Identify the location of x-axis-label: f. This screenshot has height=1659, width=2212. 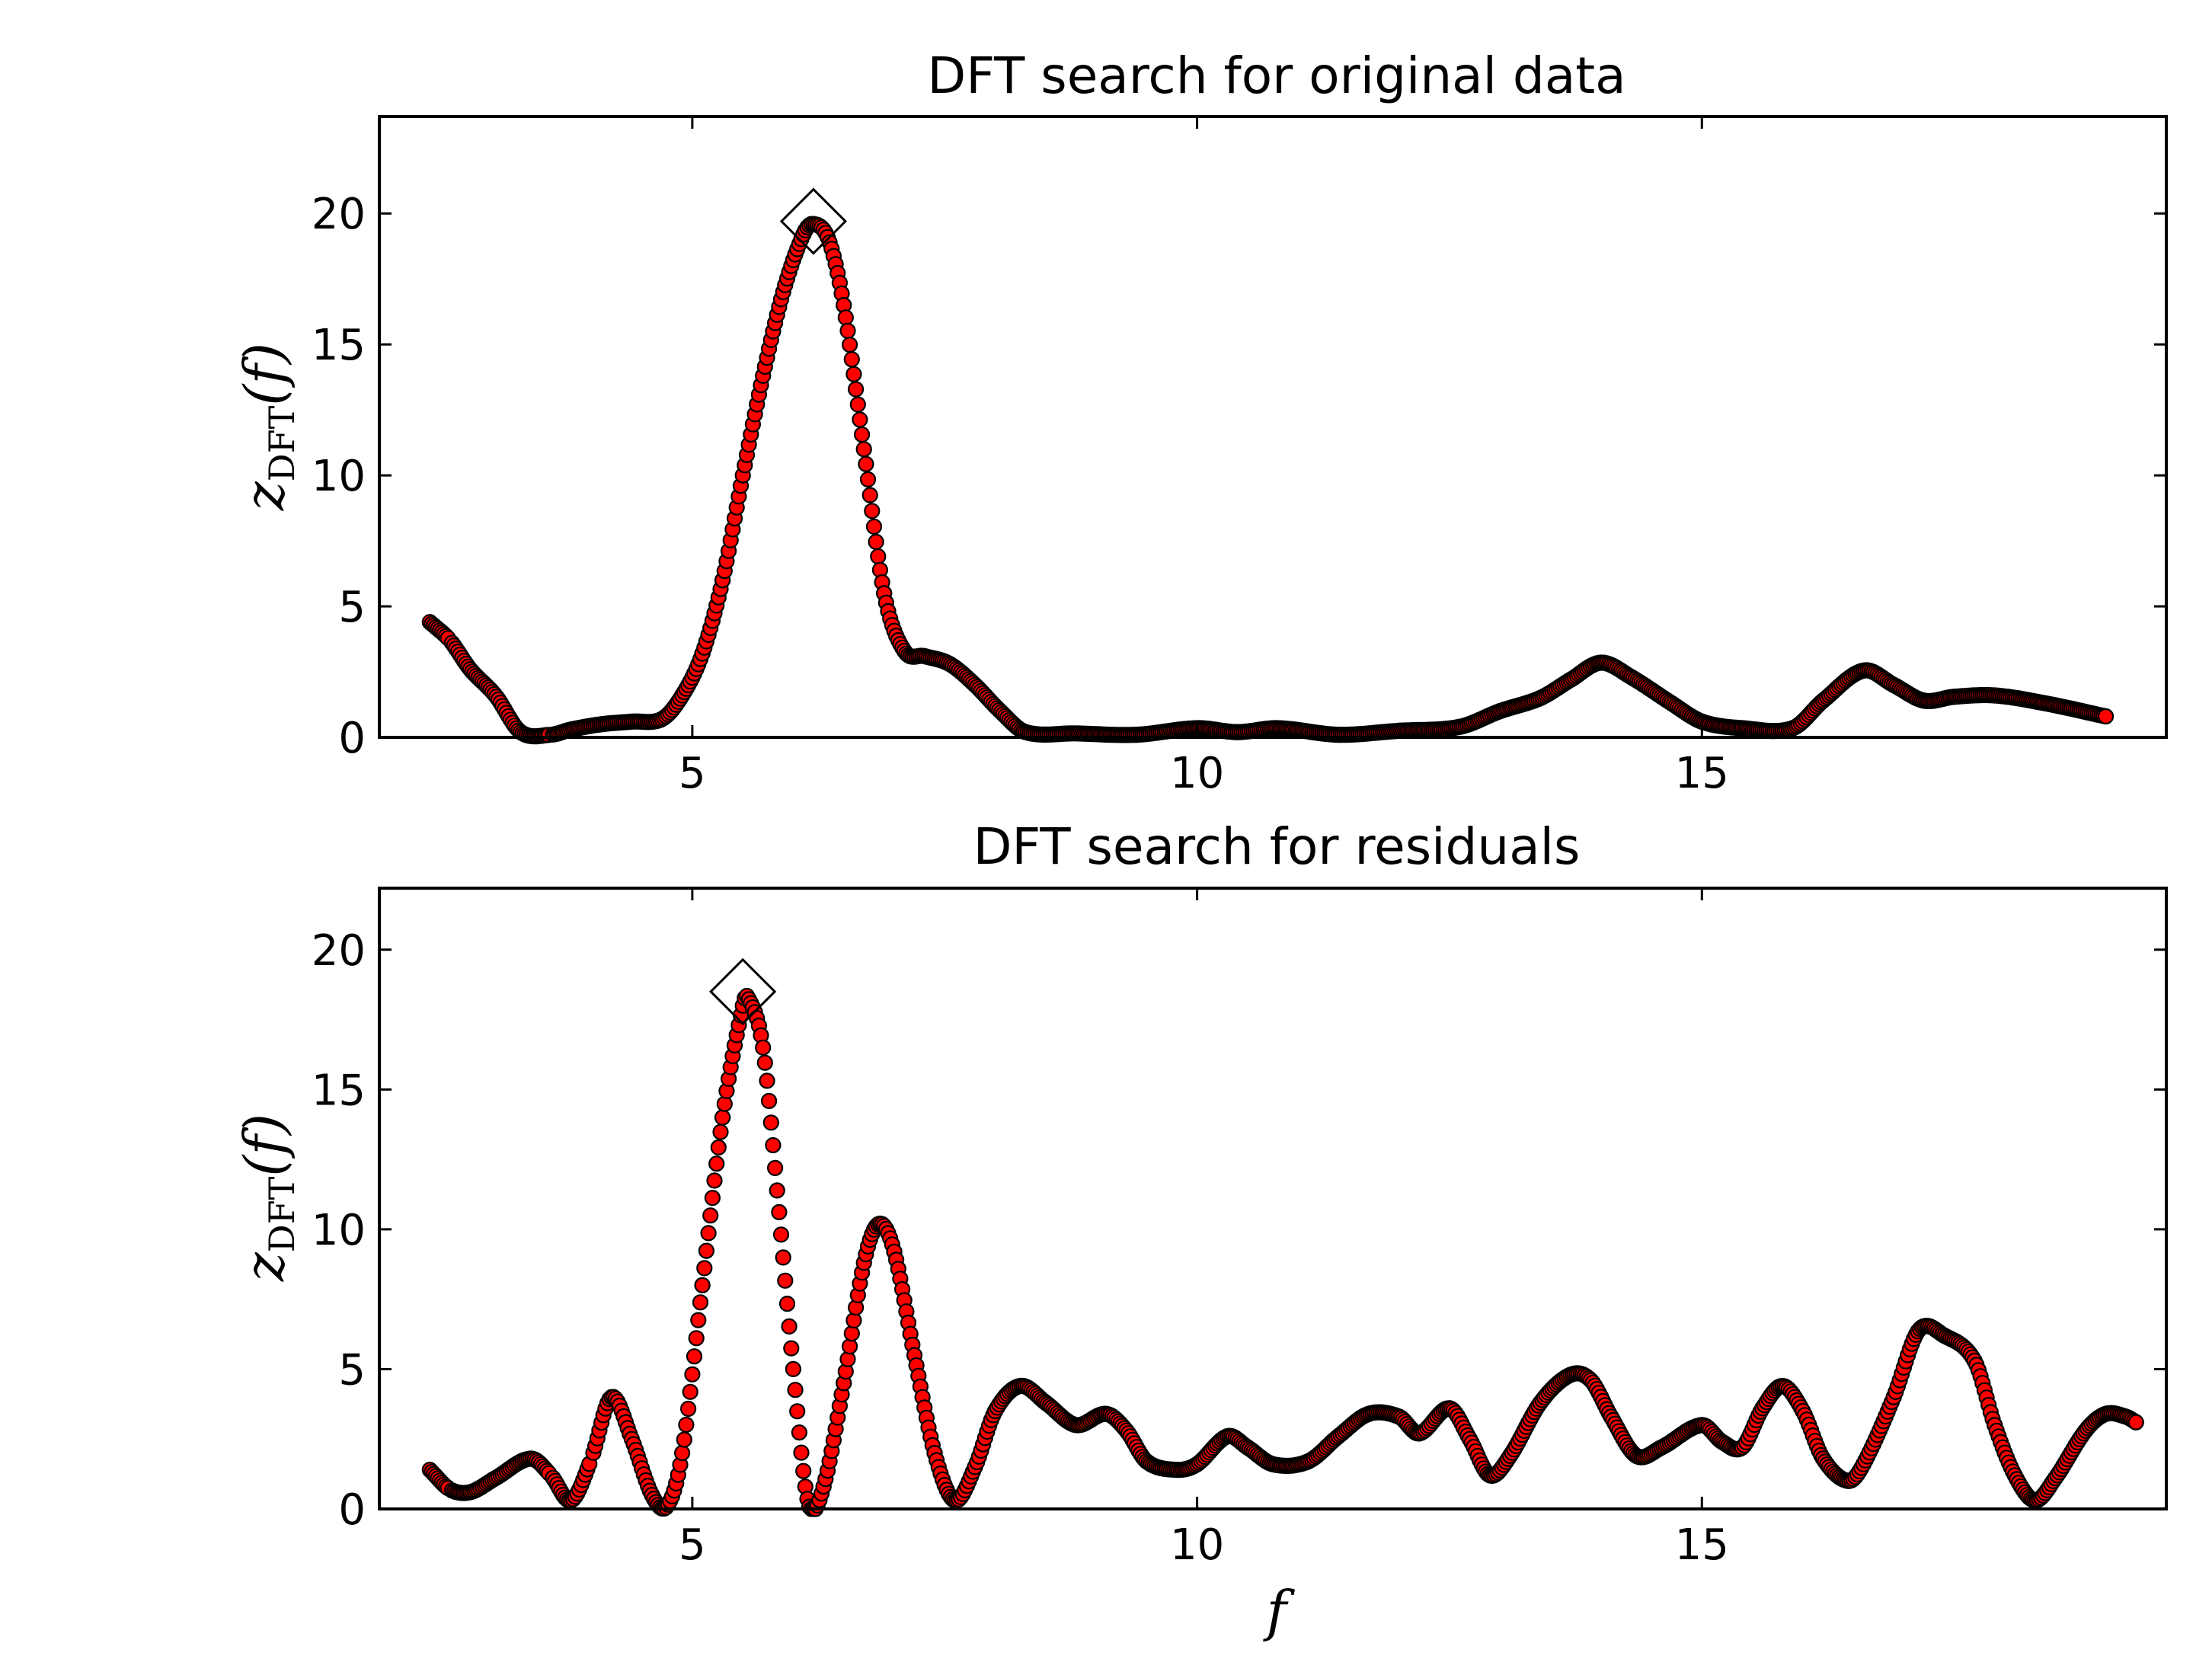
(1279, 1611).